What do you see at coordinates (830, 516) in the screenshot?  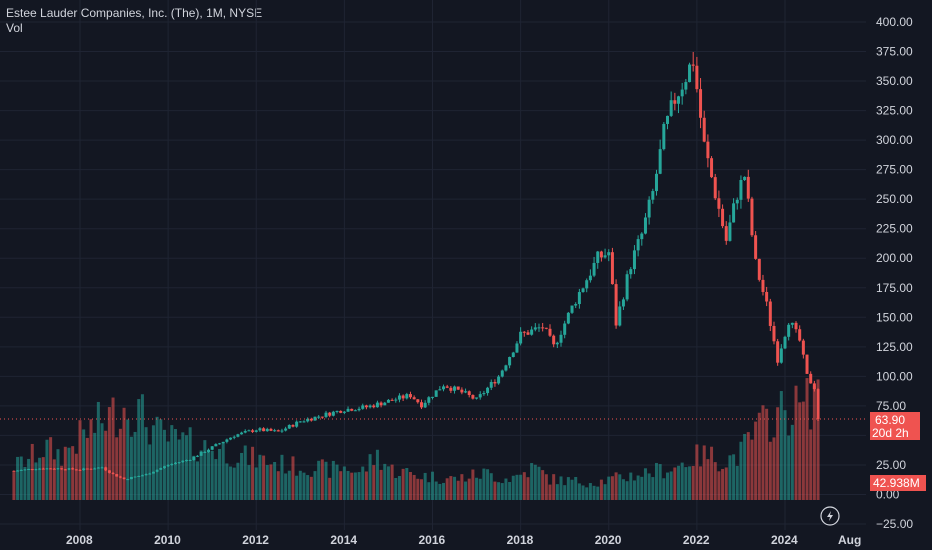 I see `lightning-icon` at bounding box center [830, 516].